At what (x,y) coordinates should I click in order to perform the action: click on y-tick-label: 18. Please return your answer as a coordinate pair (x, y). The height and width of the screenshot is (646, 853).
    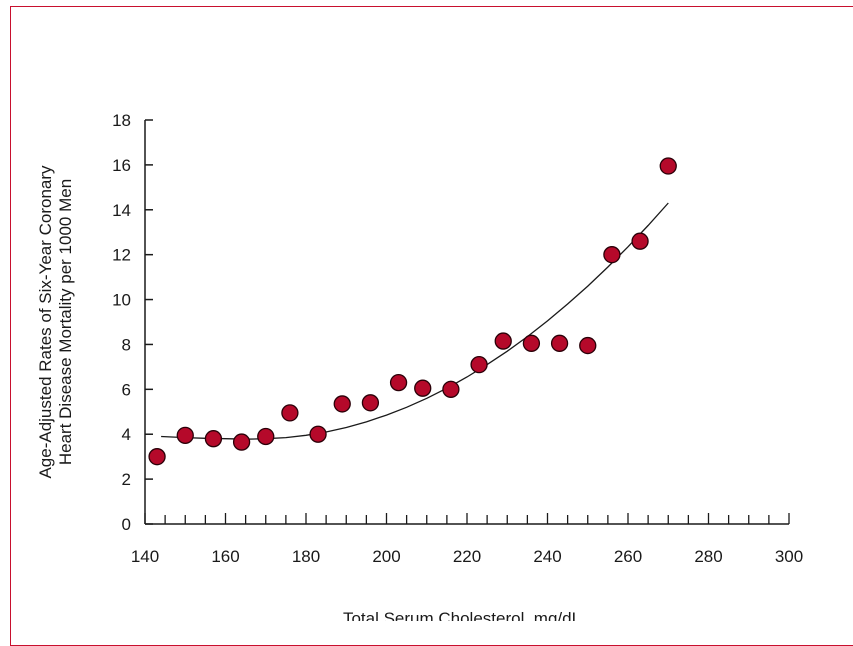
    Looking at the image, I should click on (121, 120).